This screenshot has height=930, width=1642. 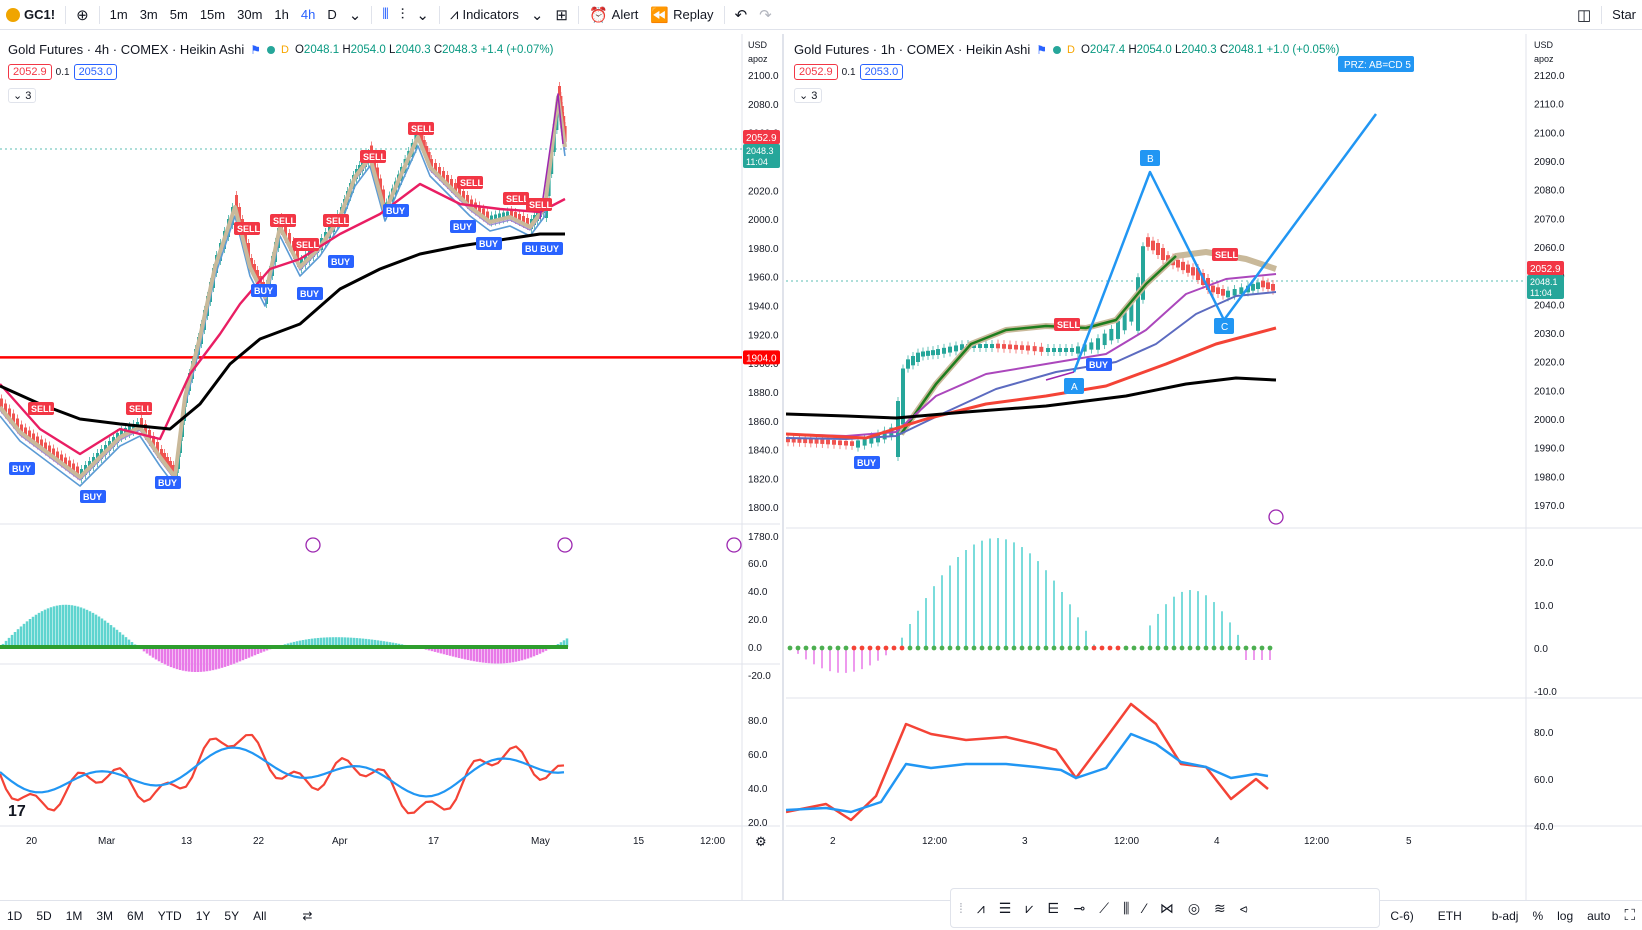 I want to click on gann-fan-icon: ⫼, so click(x=1126, y=907).